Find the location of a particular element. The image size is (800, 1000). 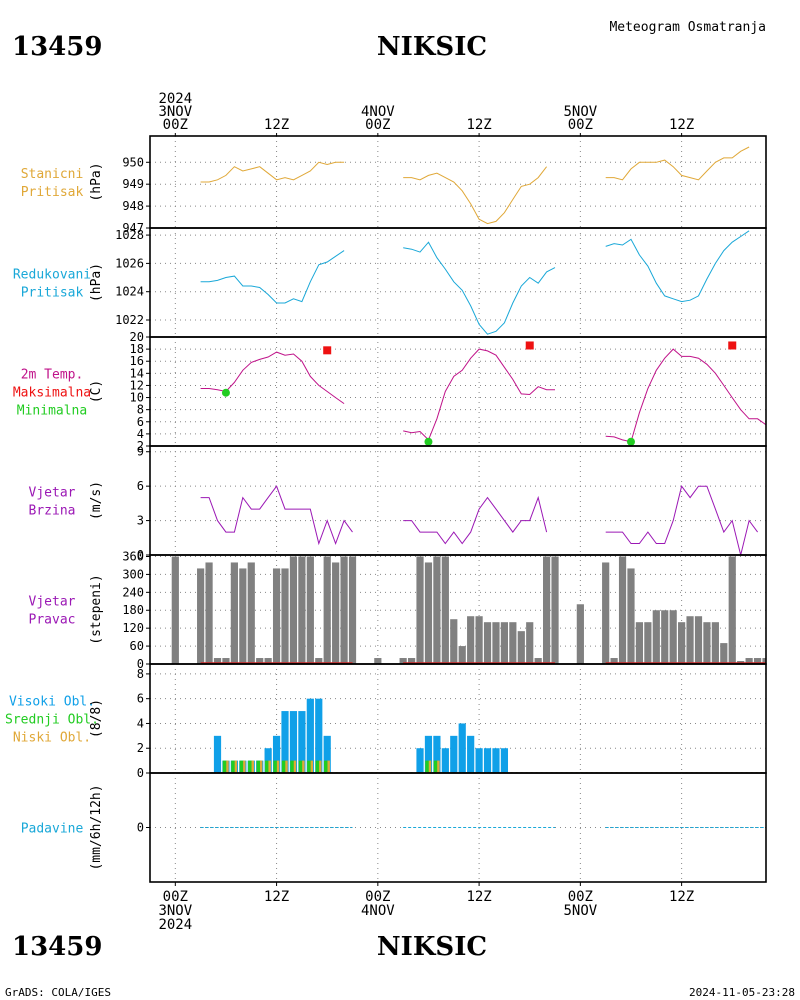

panel-pressure: 947 948 949 950 Stanicni Pritisak (hPa) is located at coordinates (394, 185).